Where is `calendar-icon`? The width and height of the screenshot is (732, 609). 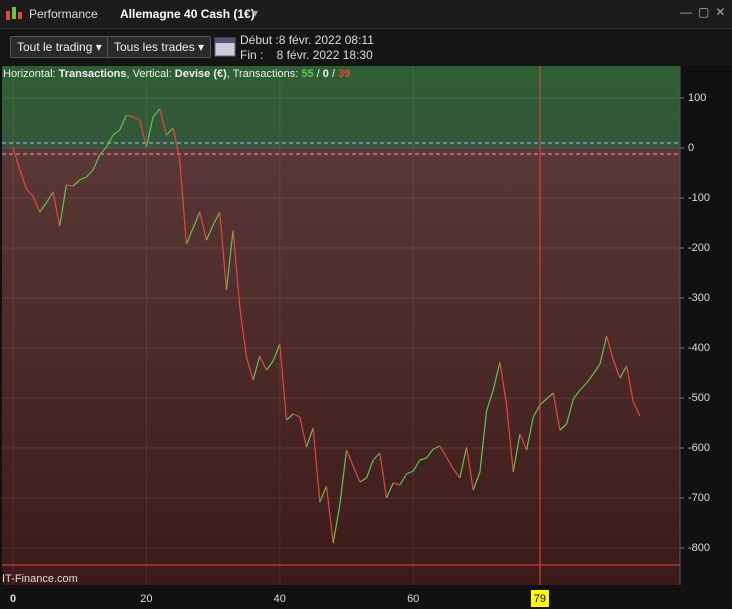 calendar-icon is located at coordinates (225, 46).